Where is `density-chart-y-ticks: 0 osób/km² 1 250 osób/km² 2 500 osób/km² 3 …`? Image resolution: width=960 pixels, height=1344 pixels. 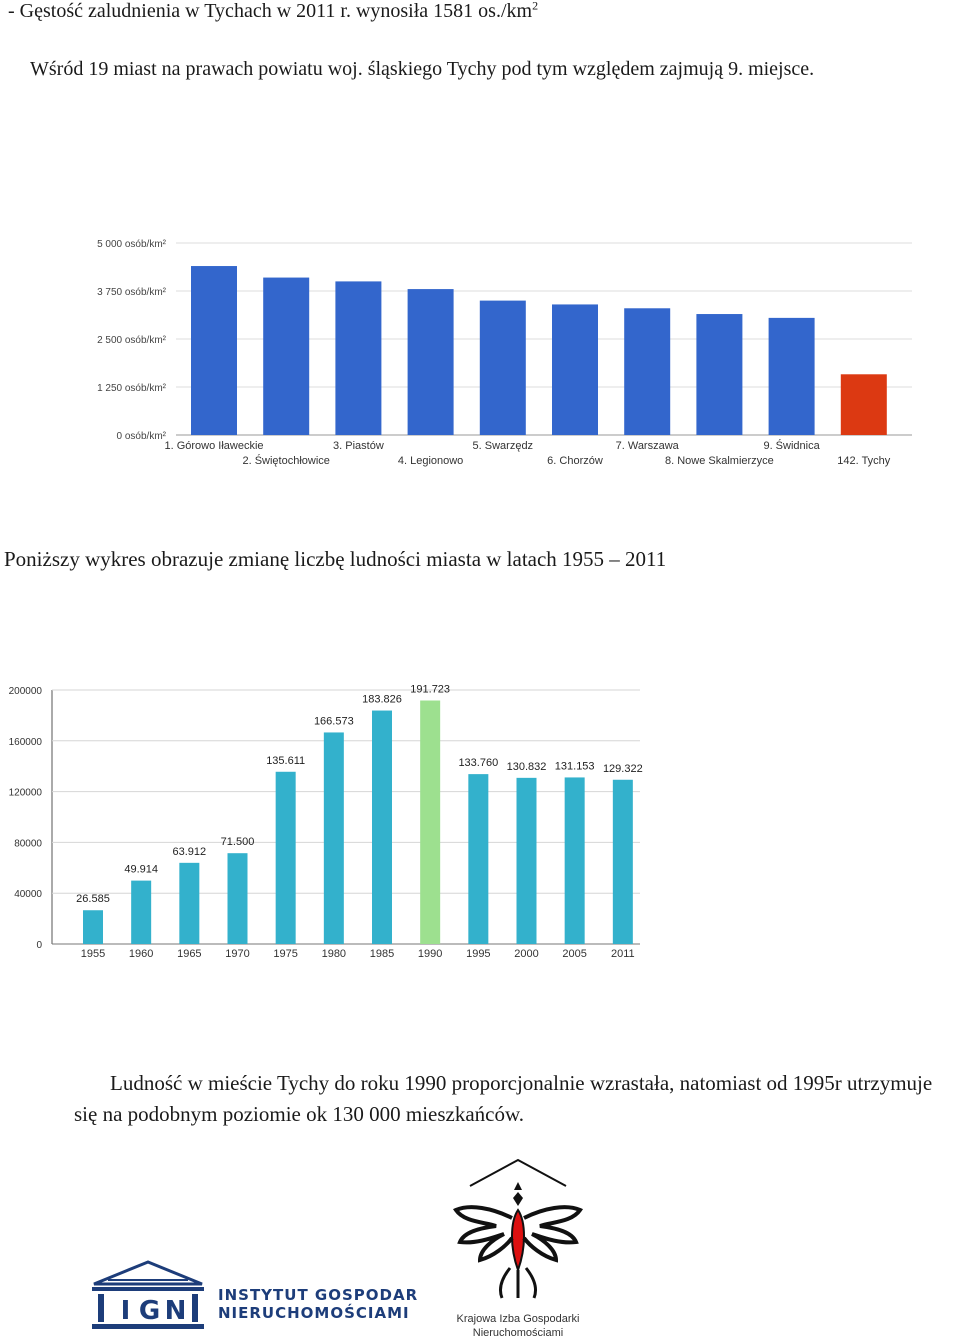 density-chart-y-ticks: 0 osób/km² 1 250 osób/km² 2 500 osób/km² 3 … is located at coordinates (132, 340).